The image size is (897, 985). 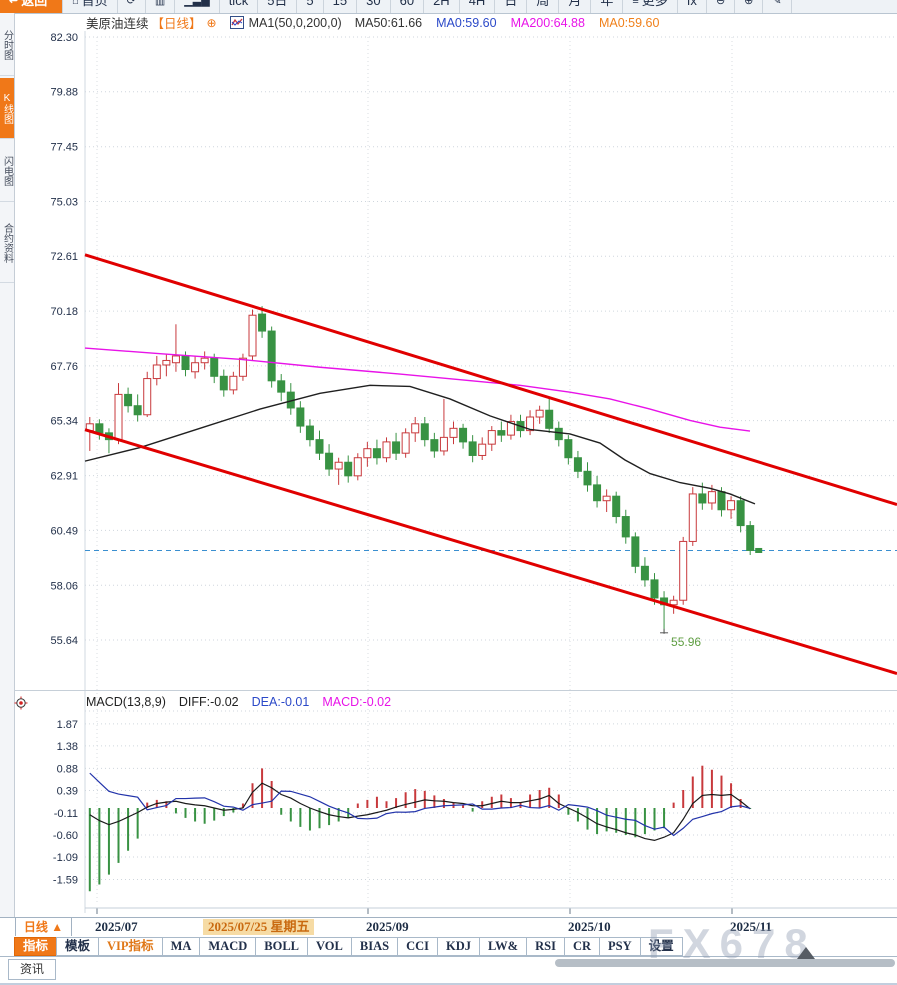 I want to click on indicator-button-VOL: VOL, so click(x=329, y=946).